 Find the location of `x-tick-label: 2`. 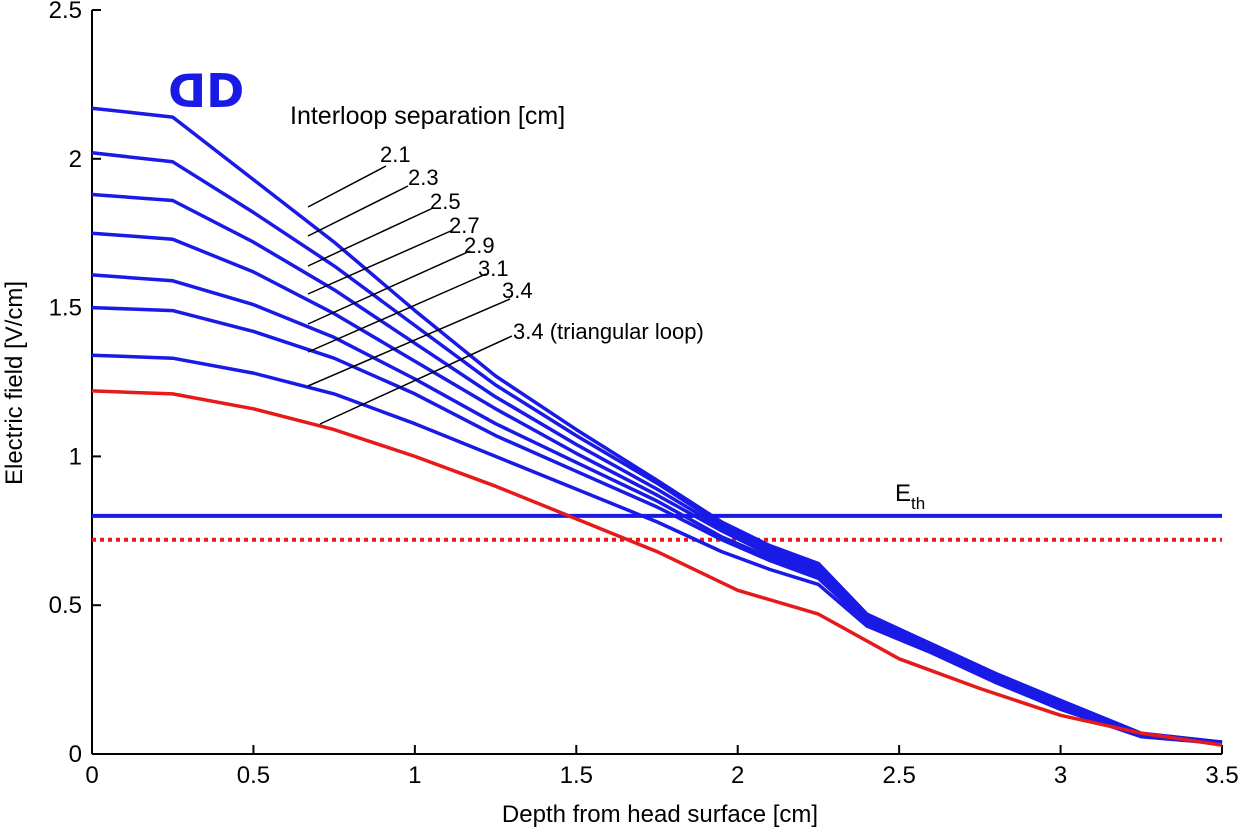

x-tick-label: 2 is located at coordinates (737, 775).